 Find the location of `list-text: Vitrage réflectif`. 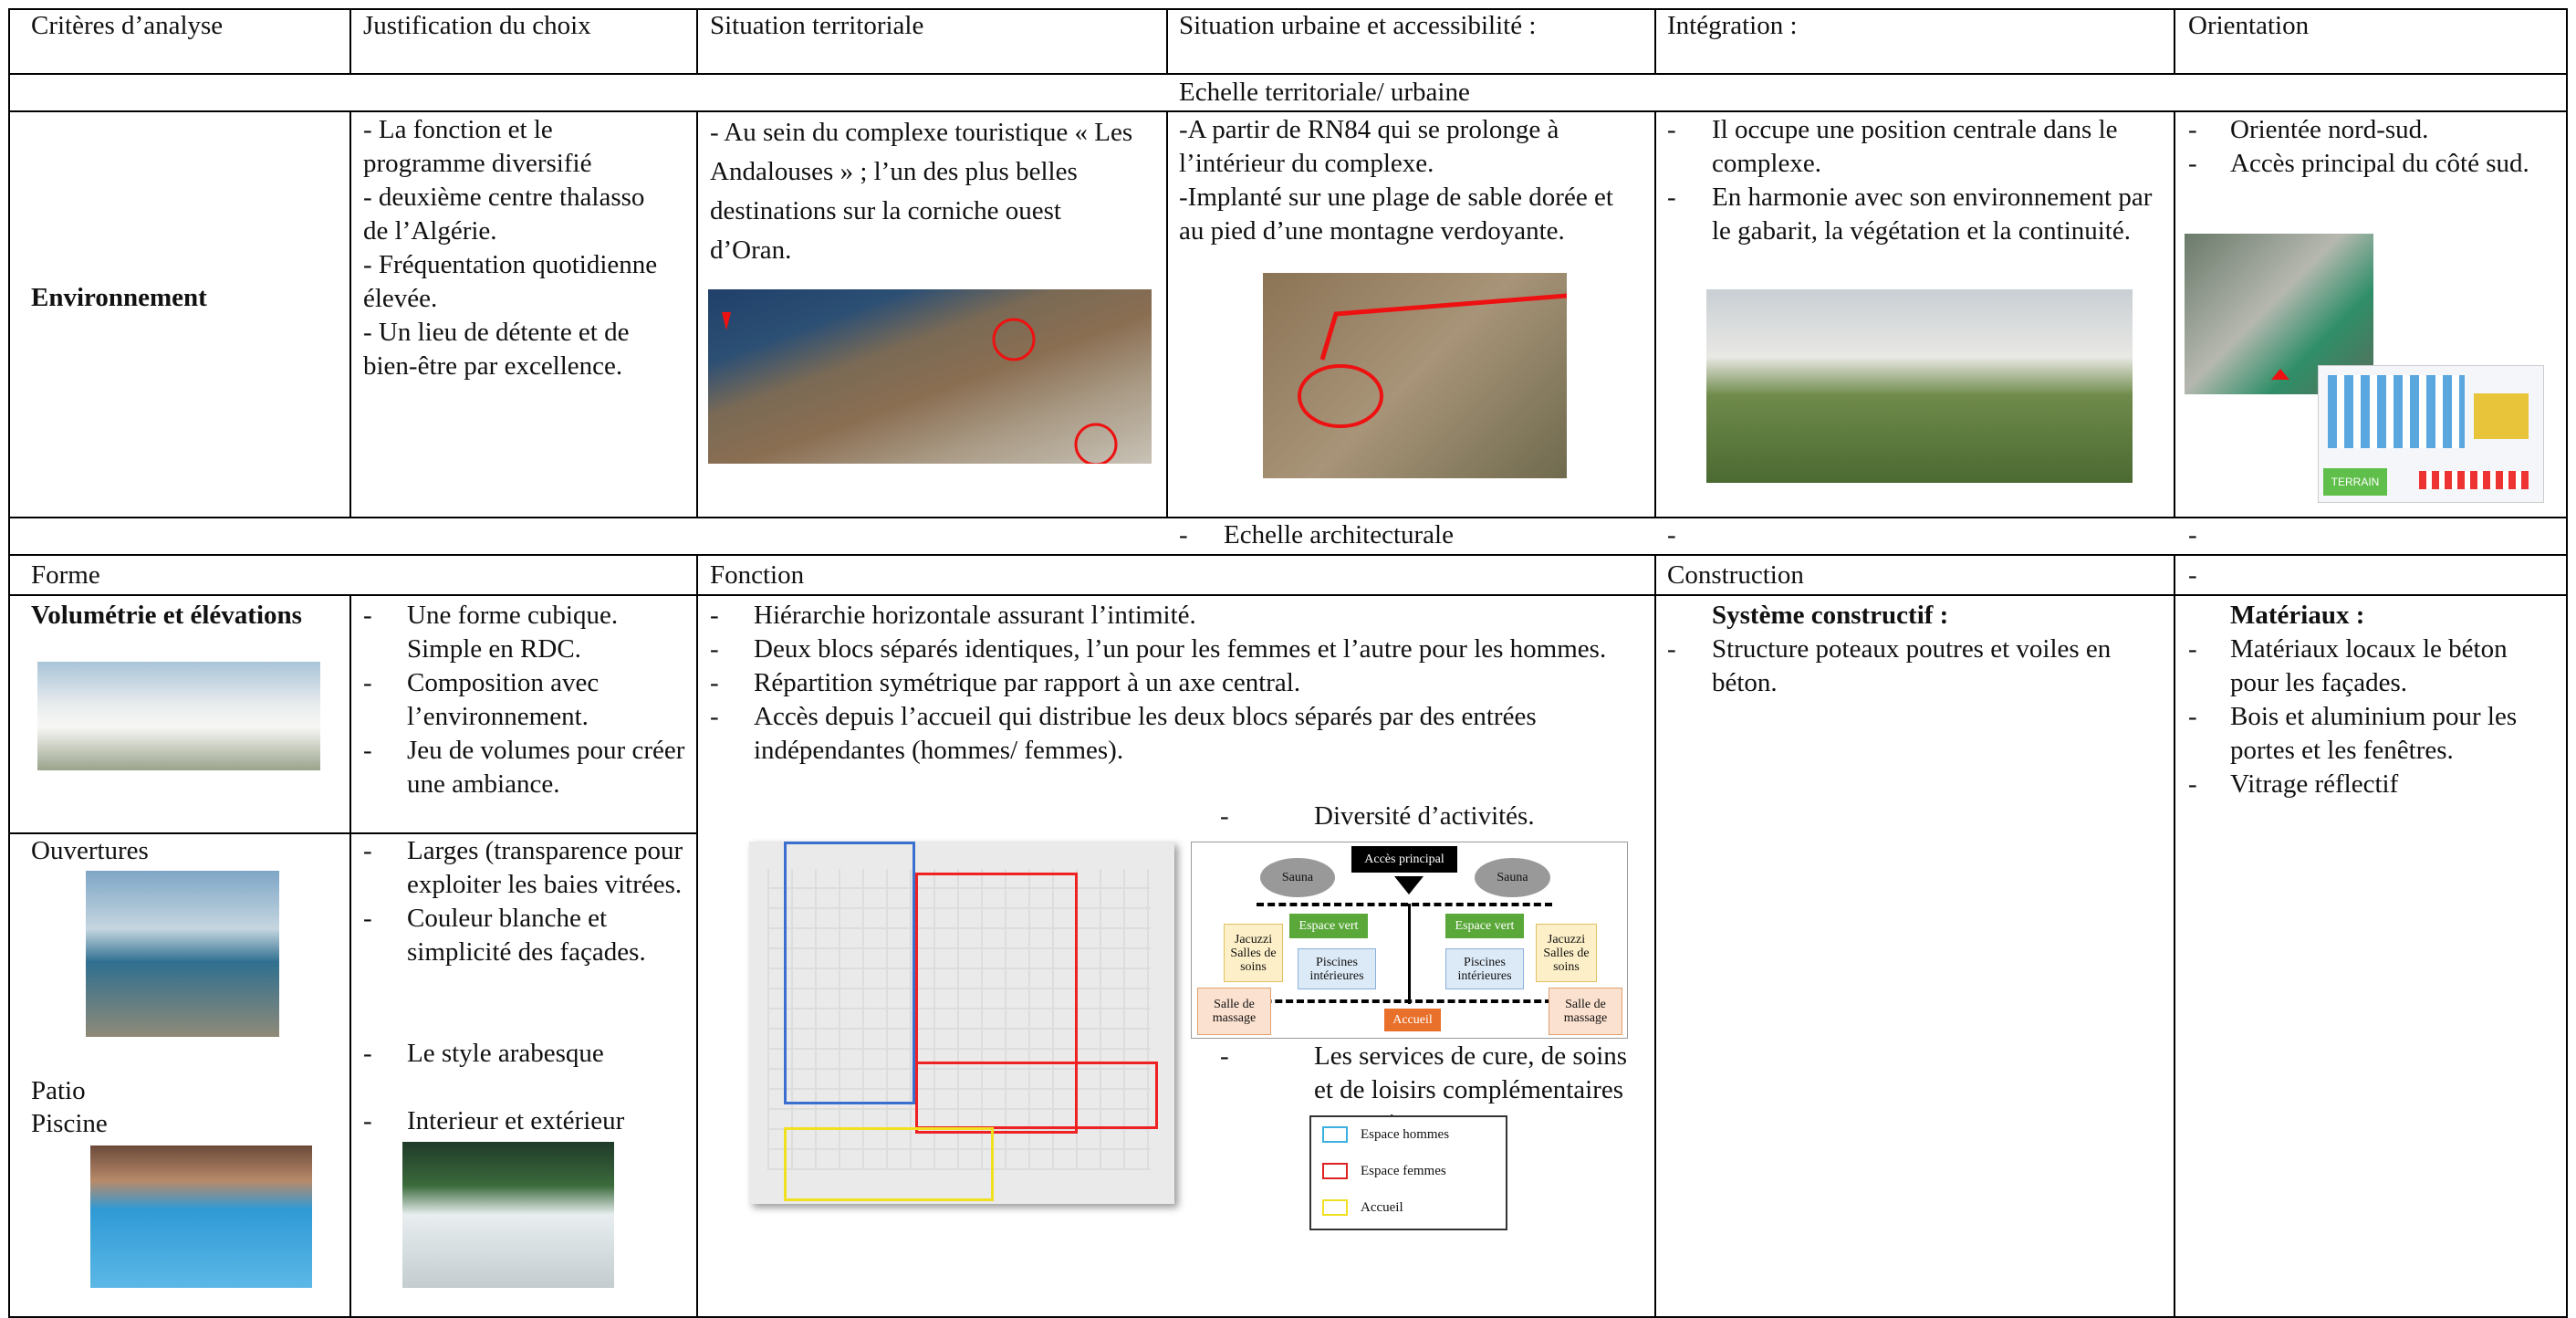

list-text: Vitrage réflectif is located at coordinates (2314, 784).